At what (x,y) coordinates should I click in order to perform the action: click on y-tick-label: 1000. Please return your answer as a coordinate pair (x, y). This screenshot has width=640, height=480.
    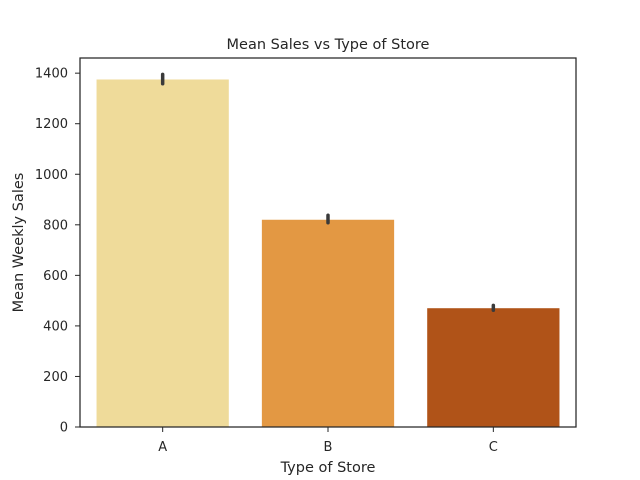
    Looking at the image, I should click on (51, 175).